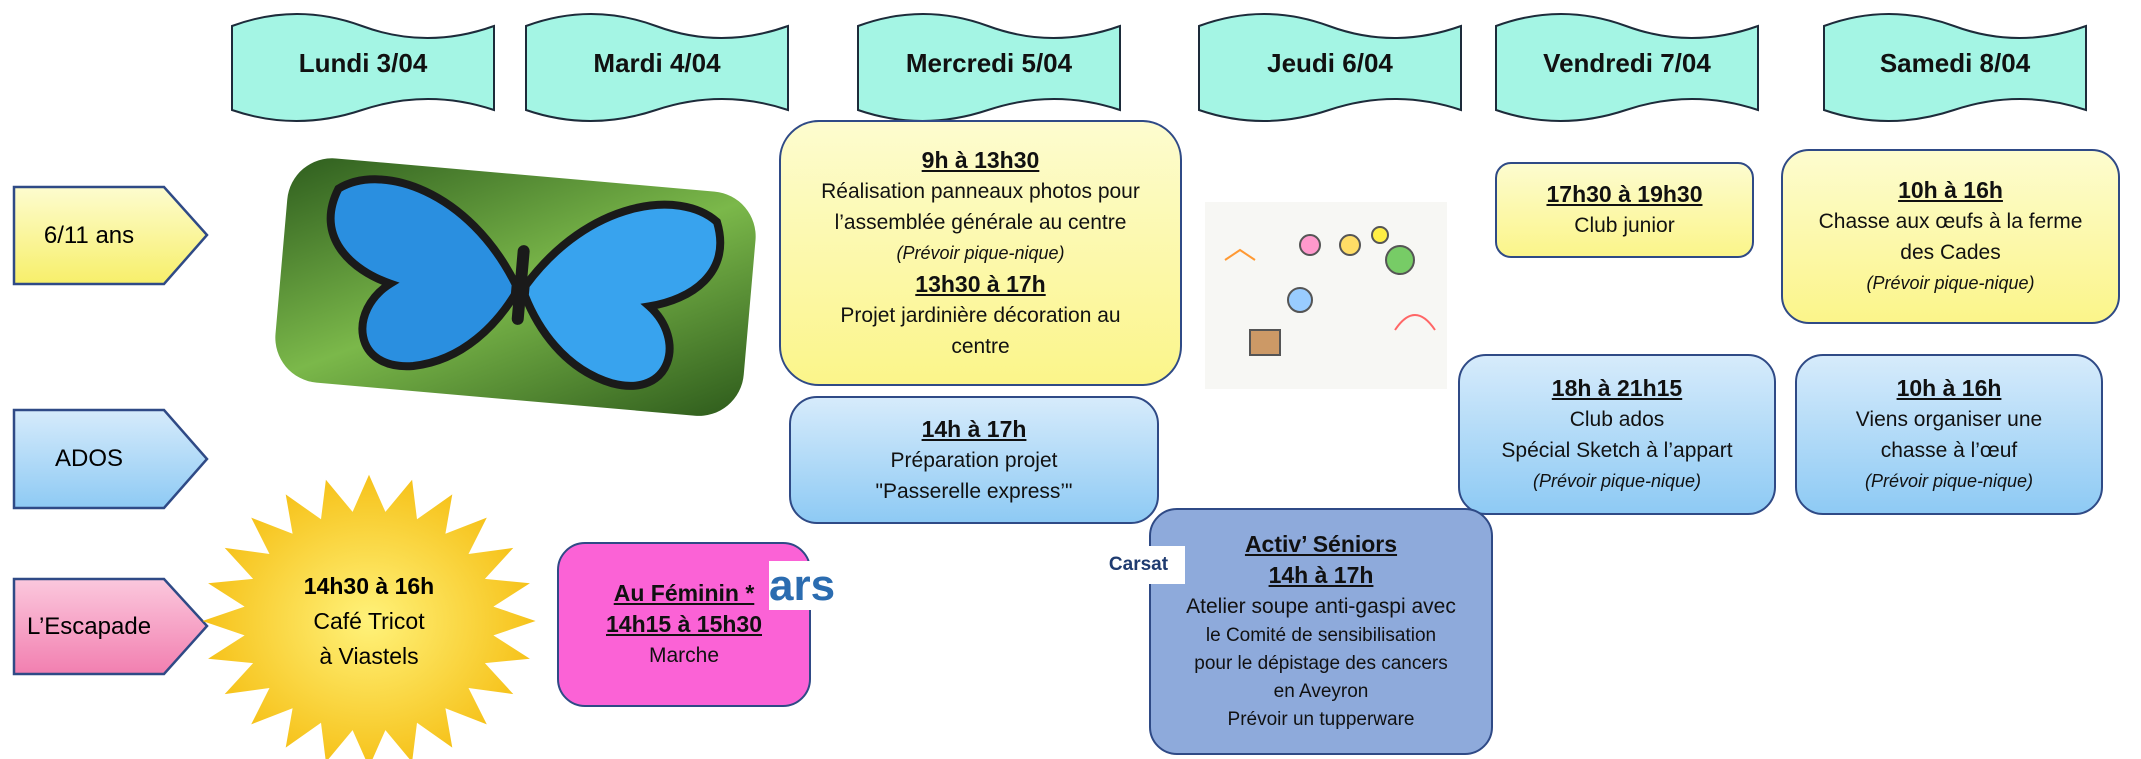 The width and height of the screenshot is (2141, 759). Describe the element at coordinates (1617, 387) in the screenshot. I see `time: 18h à 21h15` at that location.